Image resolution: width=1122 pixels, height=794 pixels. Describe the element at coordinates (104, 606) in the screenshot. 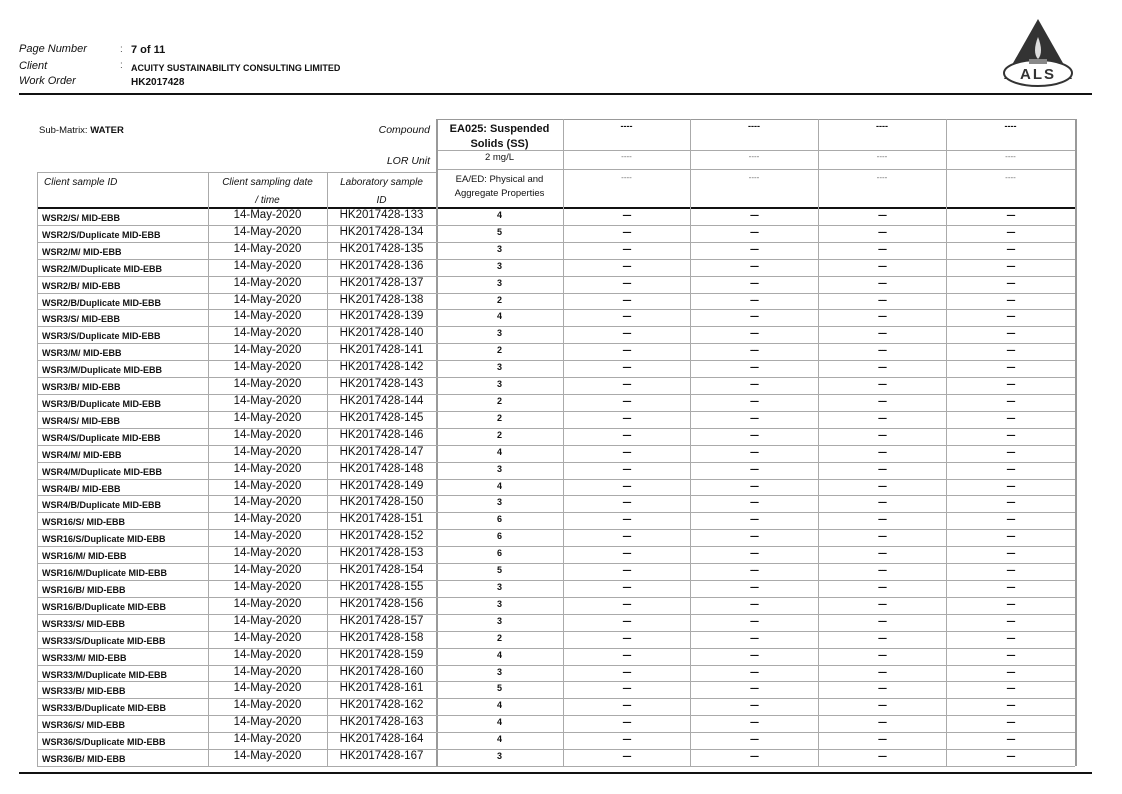

I see `client-sample-id: WSR16/B/Duplicate MID-EBB` at that location.